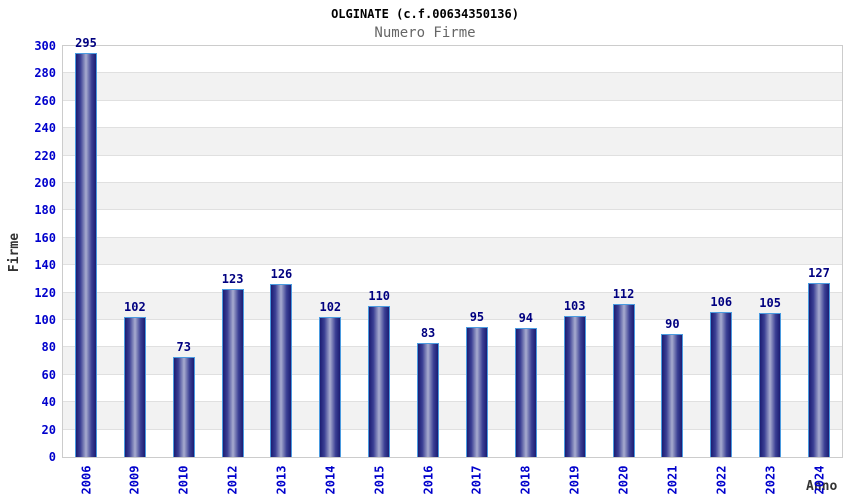 Image resolution: width=850 pixels, height=500 pixels. What do you see at coordinates (183, 347) in the screenshot?
I see `bar-value-label: 73` at bounding box center [183, 347].